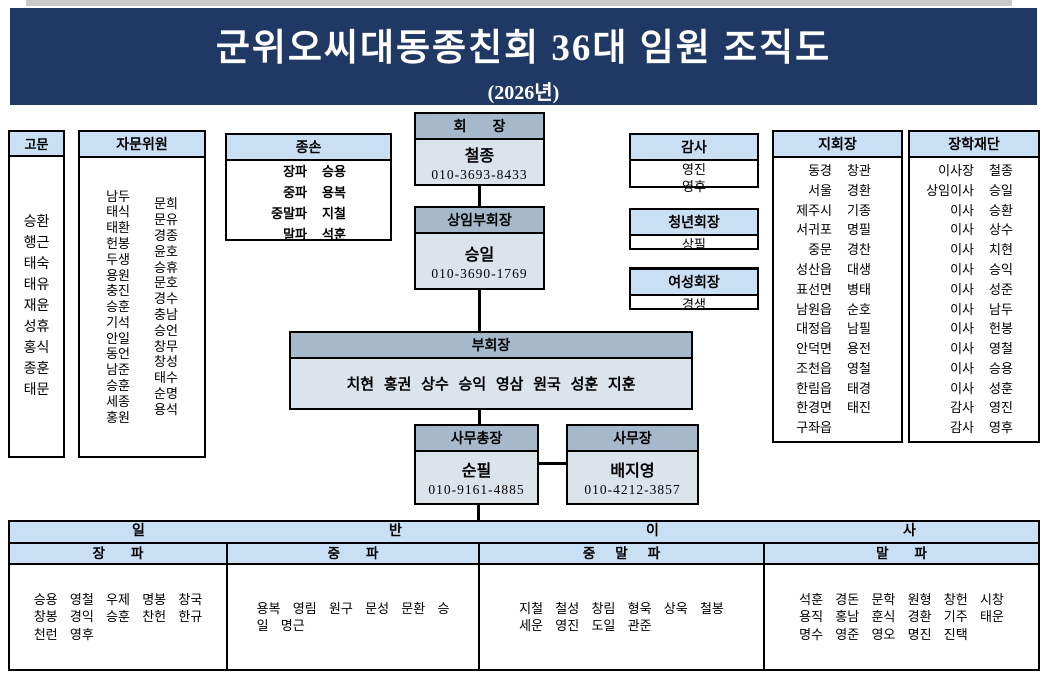  I want to click on person-name: 남필, so click(859, 329).